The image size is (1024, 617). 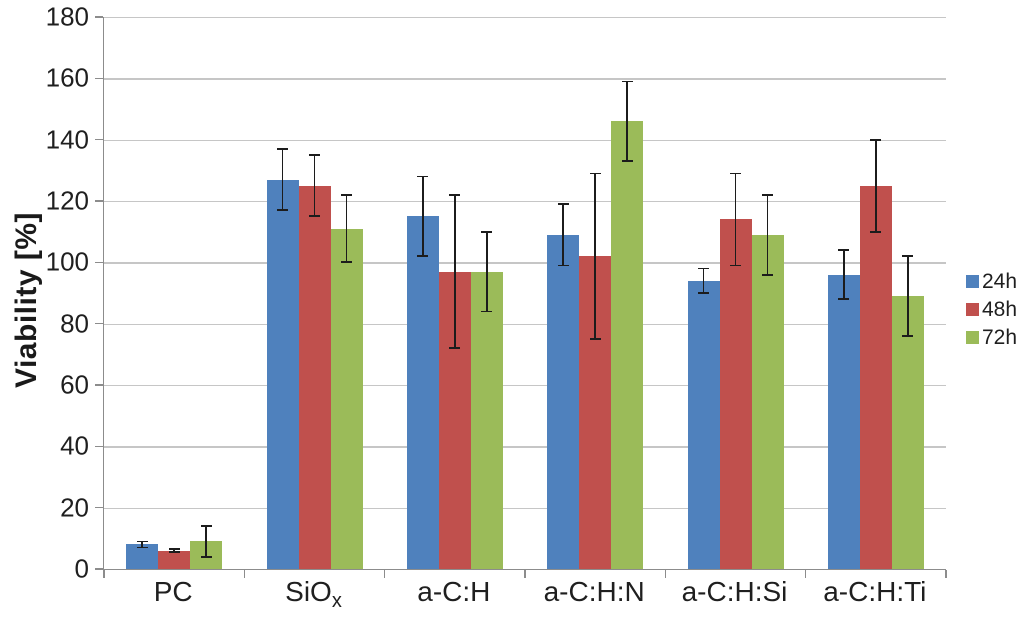 I want to click on error-cap-bottom-48h-a-C:H:N, so click(x=595, y=339).